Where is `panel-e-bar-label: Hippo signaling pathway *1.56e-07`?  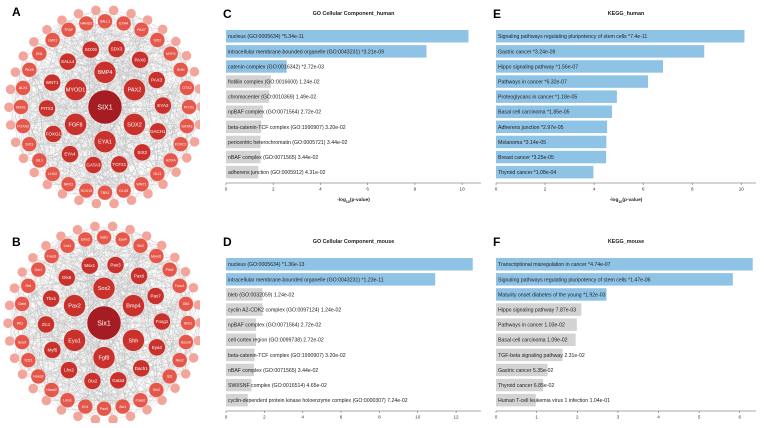
panel-e-bar-label: Hippo signaling pathway *1.56e-07 is located at coordinates (538, 67).